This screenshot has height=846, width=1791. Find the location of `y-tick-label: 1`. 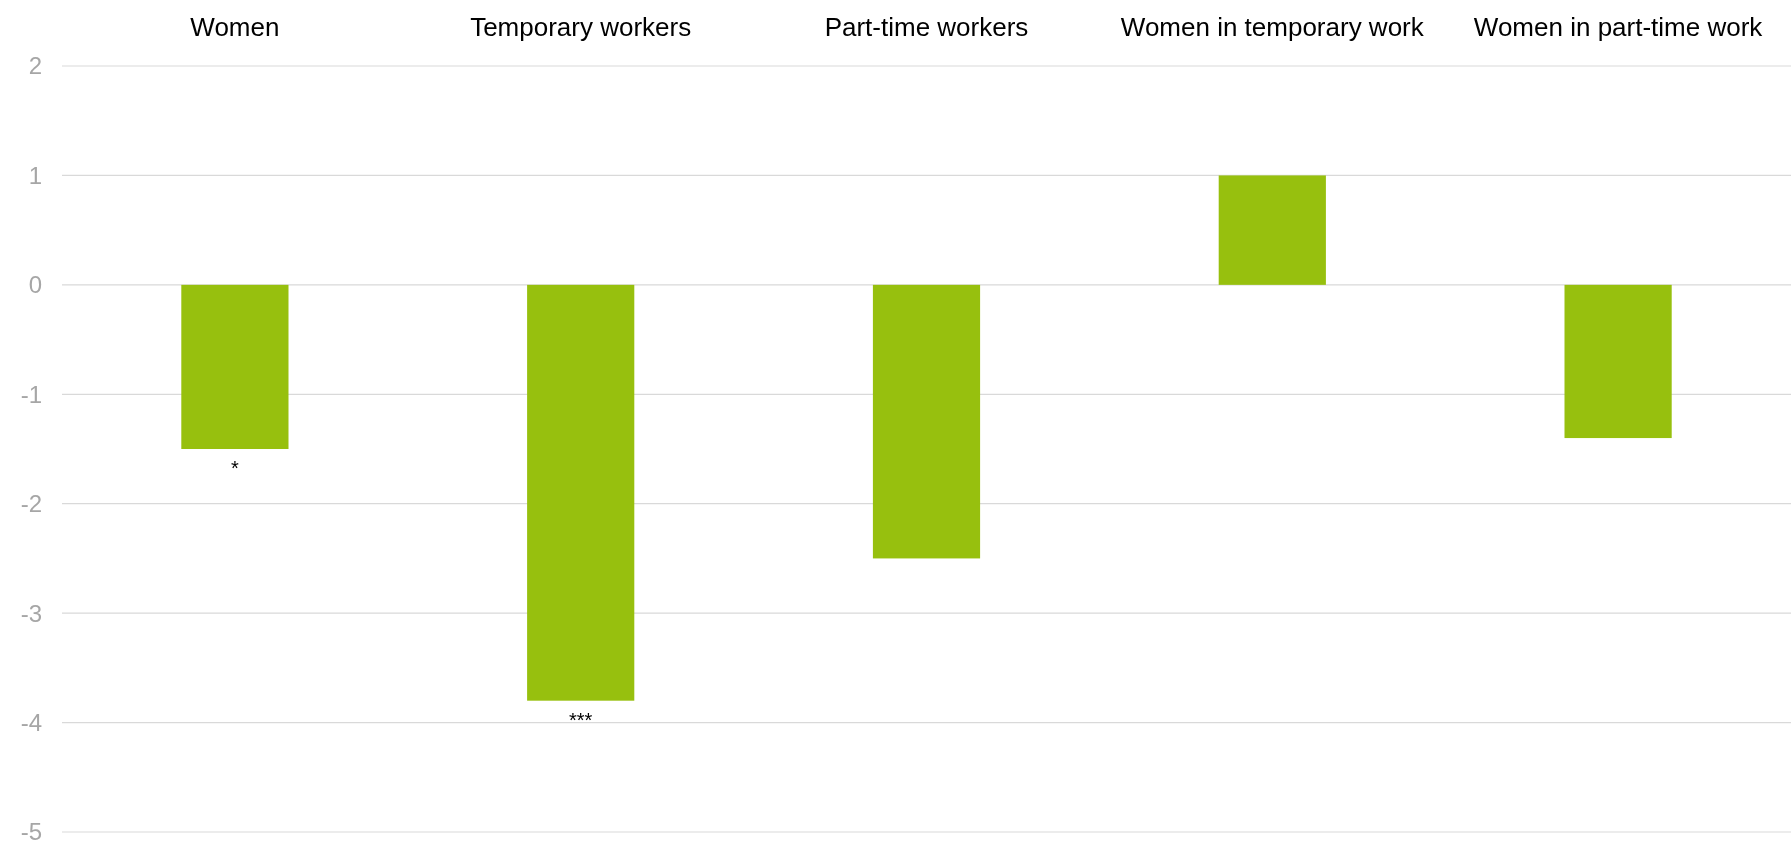

y-tick-label: 1 is located at coordinates (35, 175).